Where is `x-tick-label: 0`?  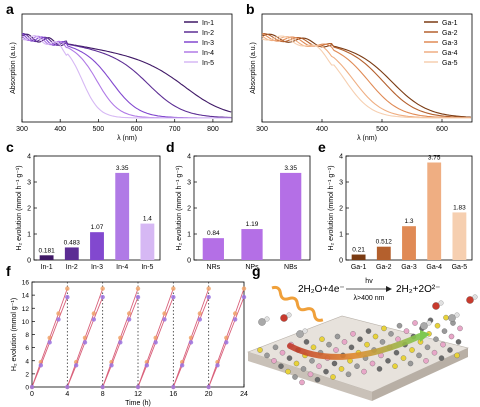 x-tick-label: 0 is located at coordinates (32, 394).